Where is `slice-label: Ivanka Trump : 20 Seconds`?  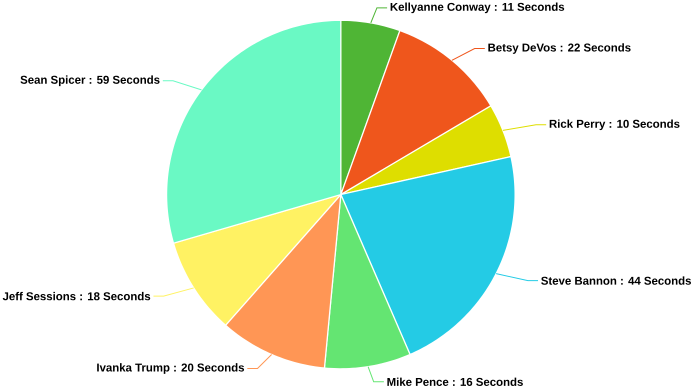 slice-label: Ivanka Trump : 20 Seconds is located at coordinates (170, 368).